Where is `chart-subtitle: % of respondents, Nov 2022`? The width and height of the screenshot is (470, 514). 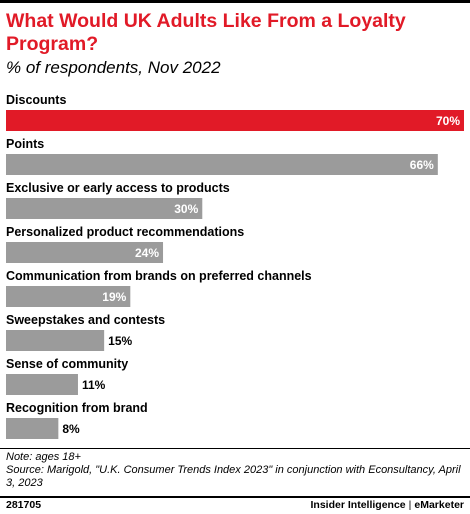 chart-subtitle: % of respondents, Nov 2022 is located at coordinates (113, 67).